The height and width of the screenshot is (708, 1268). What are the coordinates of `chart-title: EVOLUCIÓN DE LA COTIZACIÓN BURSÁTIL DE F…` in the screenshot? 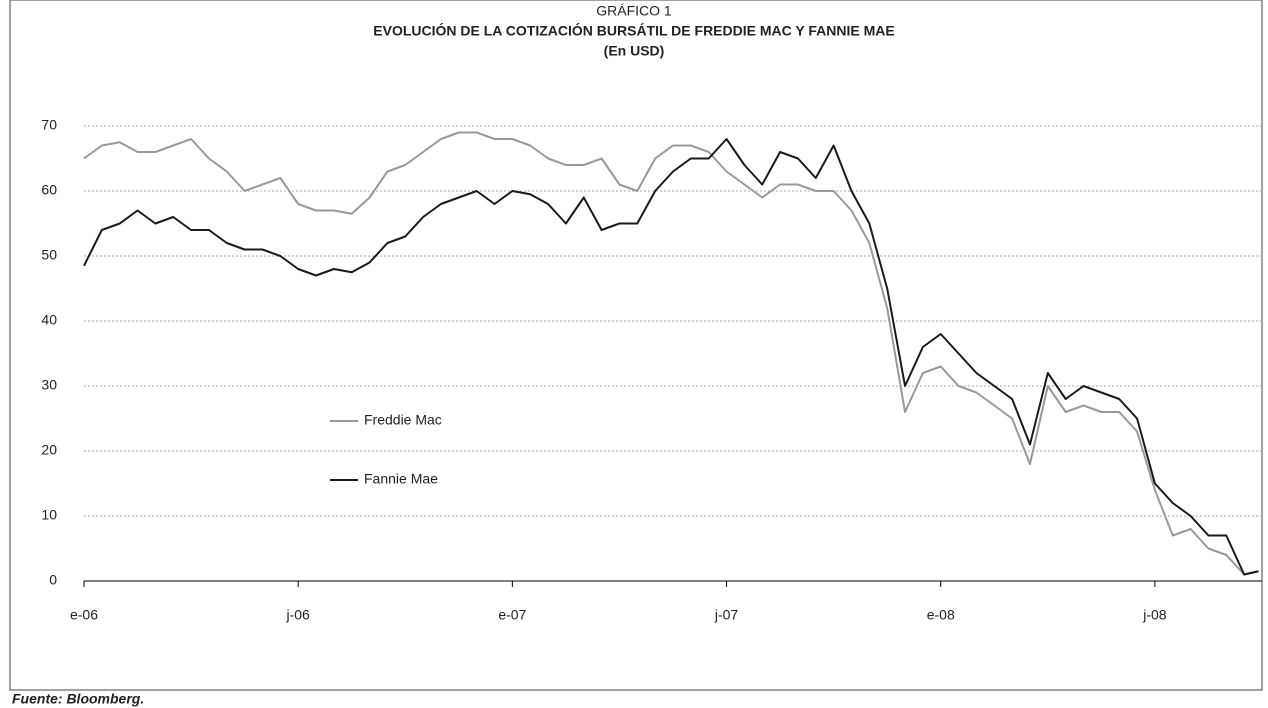 It's located at (633, 30).